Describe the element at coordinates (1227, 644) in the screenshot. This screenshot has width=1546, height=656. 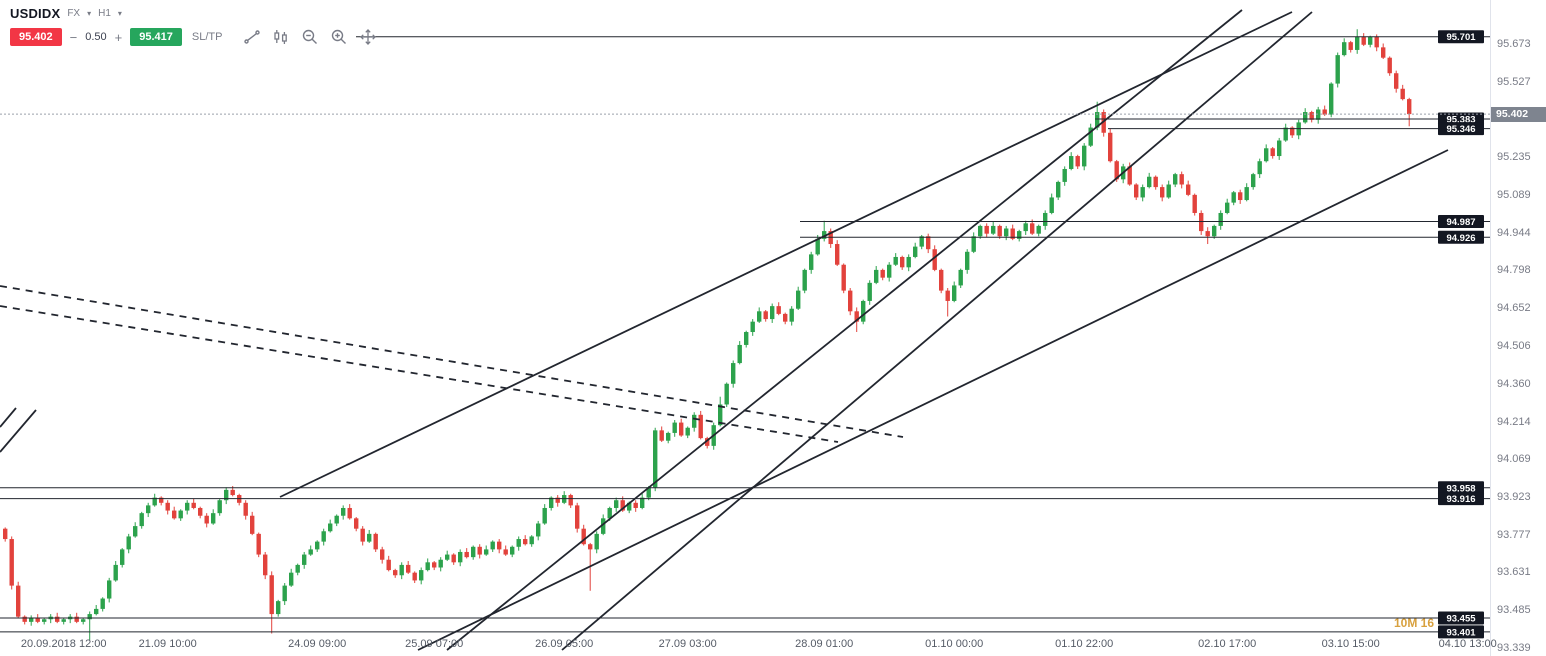
I see `time-axis-label: 02.10 17:00` at that location.